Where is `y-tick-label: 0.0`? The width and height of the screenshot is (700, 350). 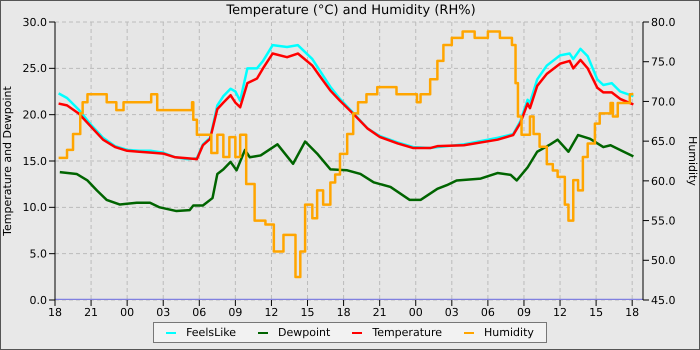 y-tick-label: 0.0 is located at coordinates (38, 300).